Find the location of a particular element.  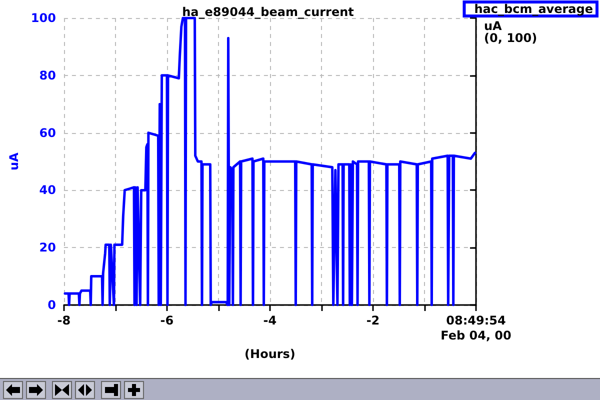

y-axis-title: uA is located at coordinates (14, 161).